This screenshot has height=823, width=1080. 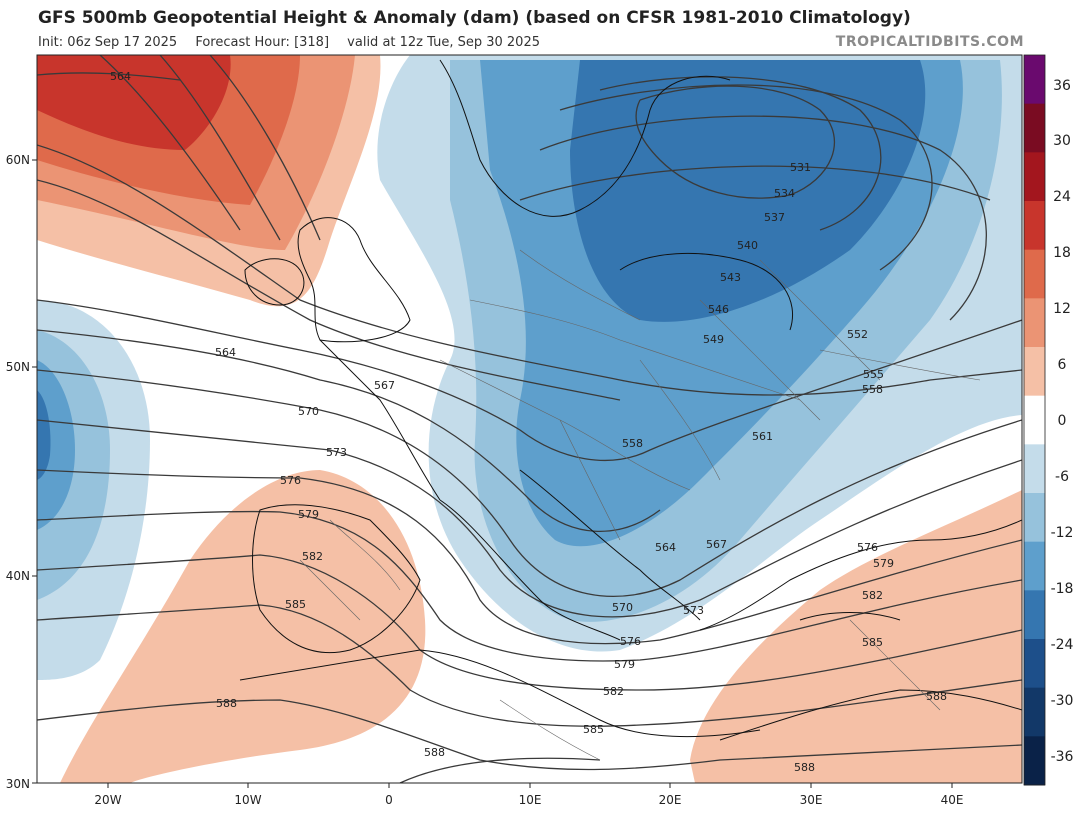 I want to click on contour-label: 534, so click(x=784, y=193).